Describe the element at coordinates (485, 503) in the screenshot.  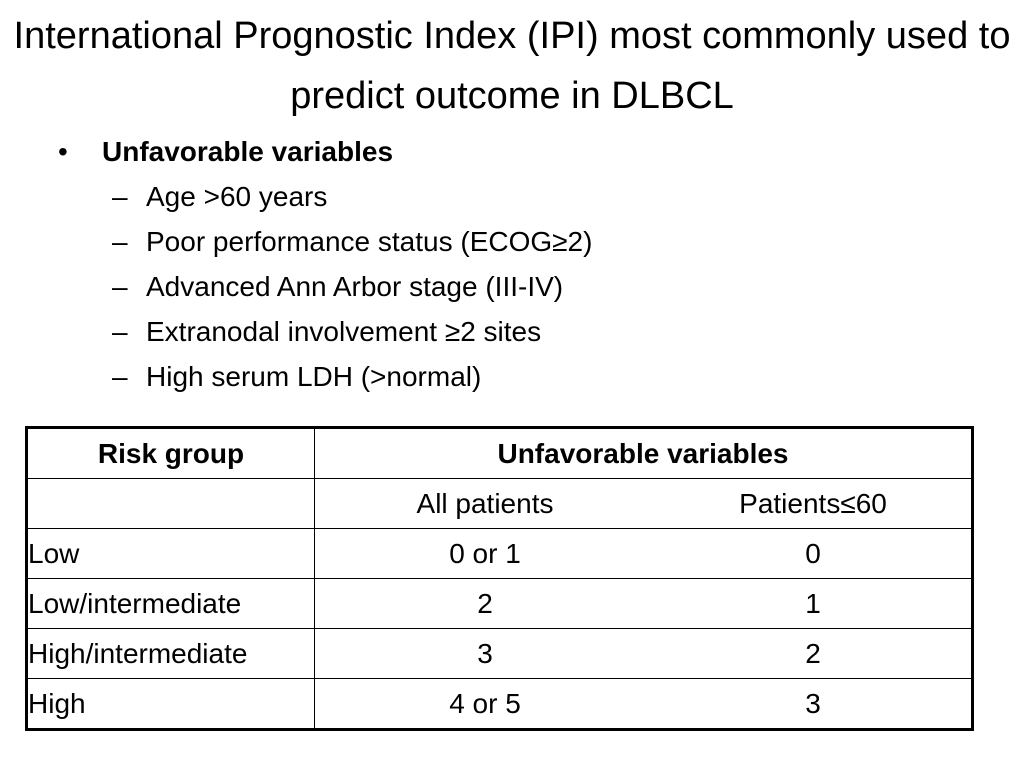
I see `subheader-all-patients: All patients` at that location.